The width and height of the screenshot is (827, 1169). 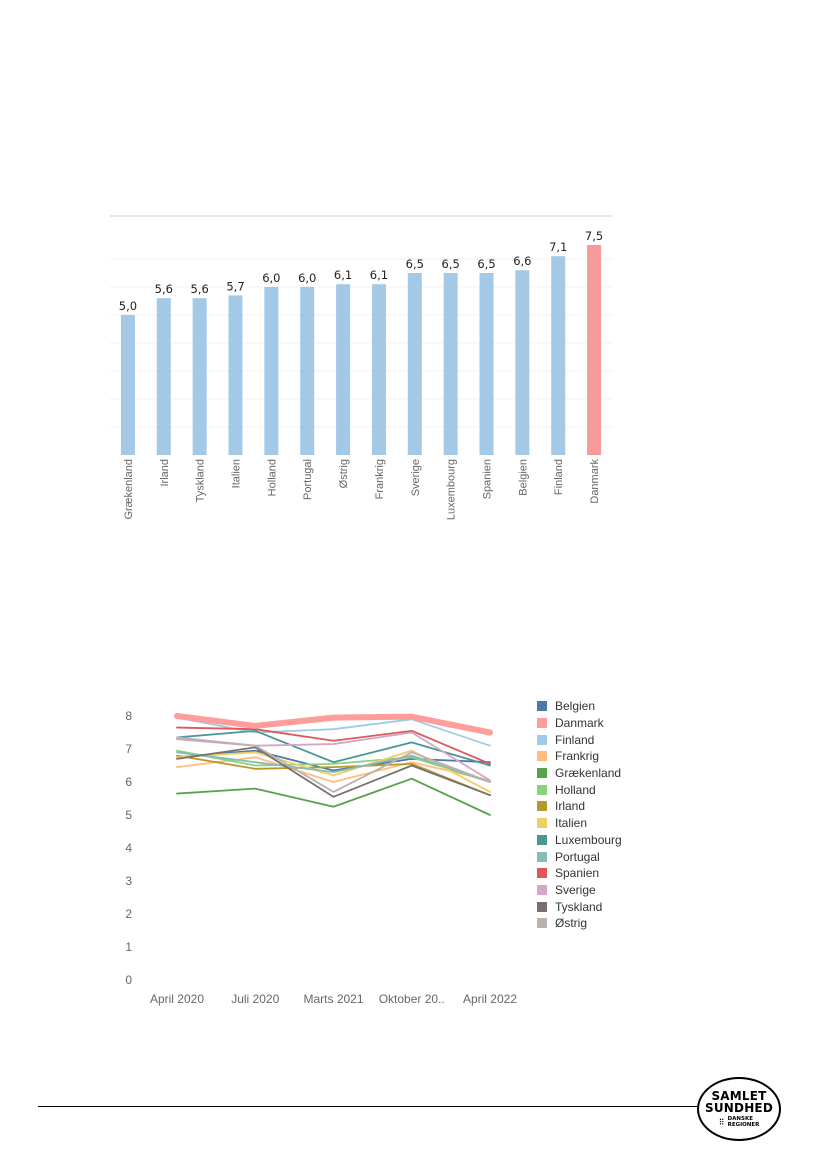 I want to click on legend-item: Østrig, so click(x=579, y=923).